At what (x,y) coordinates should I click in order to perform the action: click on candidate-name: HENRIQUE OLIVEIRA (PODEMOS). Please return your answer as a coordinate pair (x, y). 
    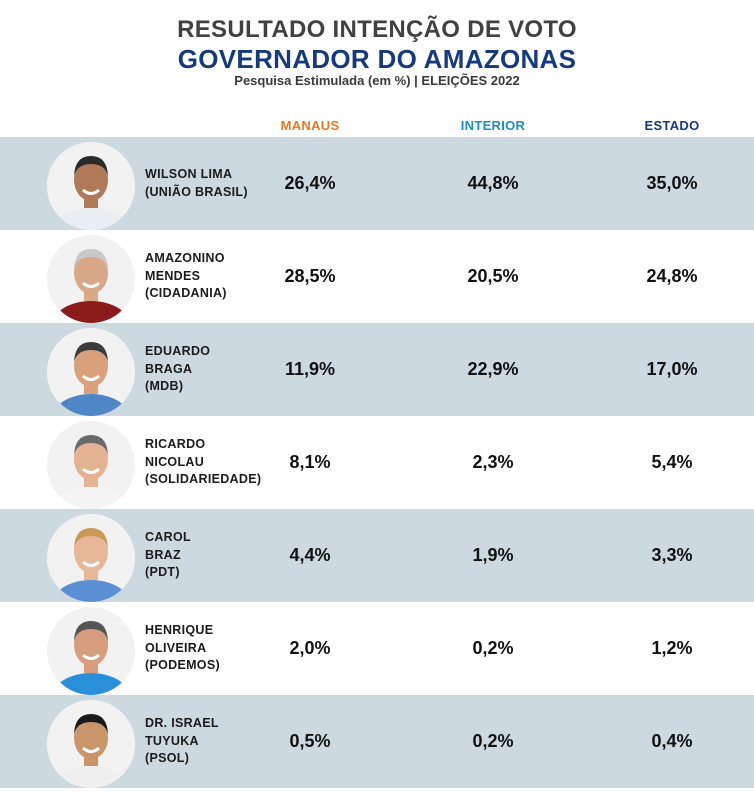
    Looking at the image, I should click on (212, 648).